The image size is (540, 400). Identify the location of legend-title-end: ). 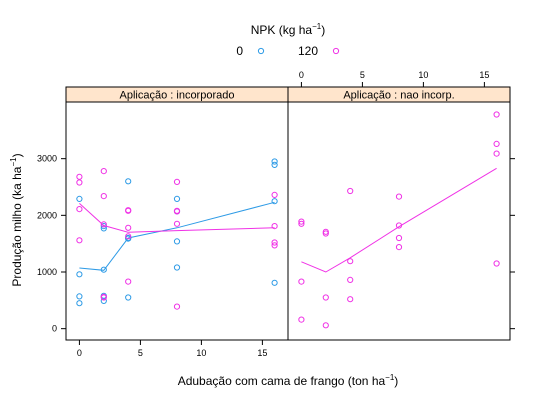
(323, 30).